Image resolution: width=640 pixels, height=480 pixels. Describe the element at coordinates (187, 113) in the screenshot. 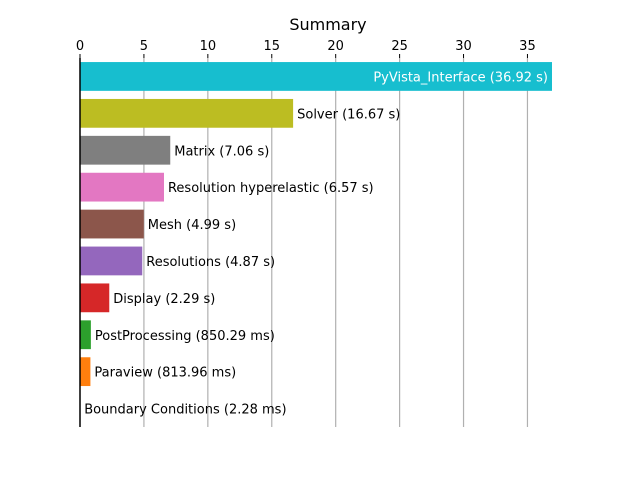

I see `bar-solver` at that location.